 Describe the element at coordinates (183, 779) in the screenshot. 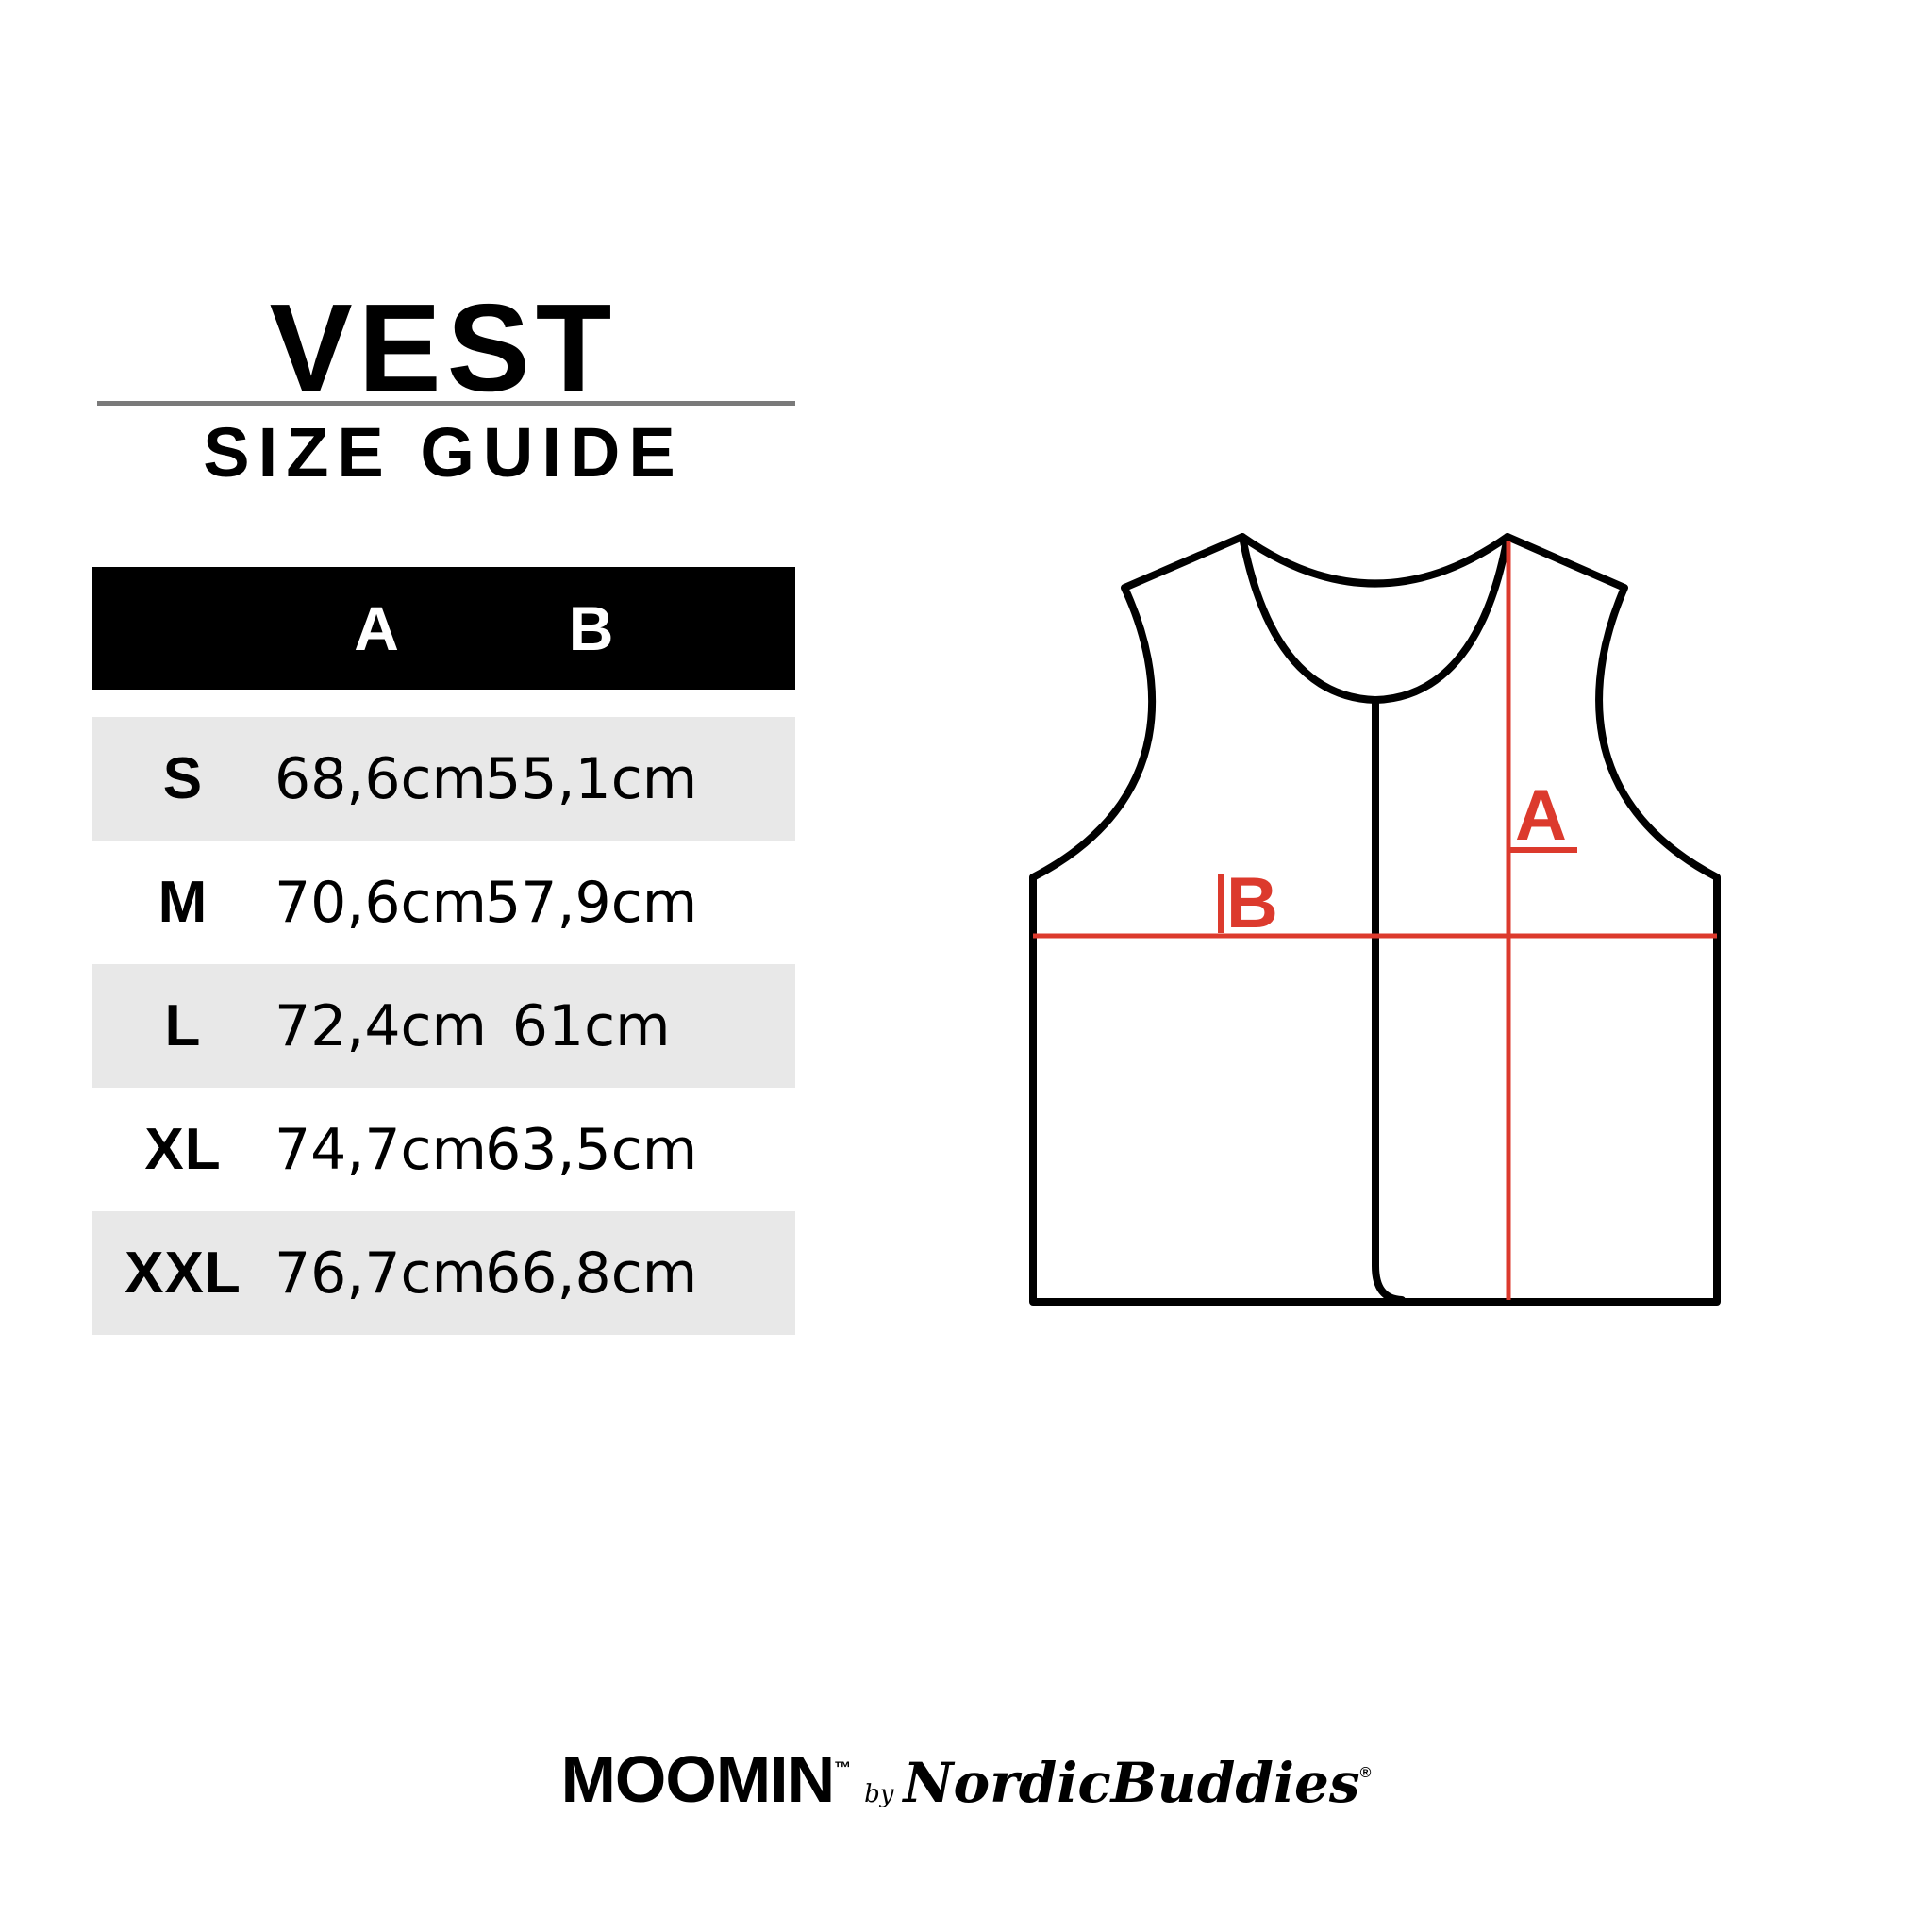

I see `size-label: S` at that location.